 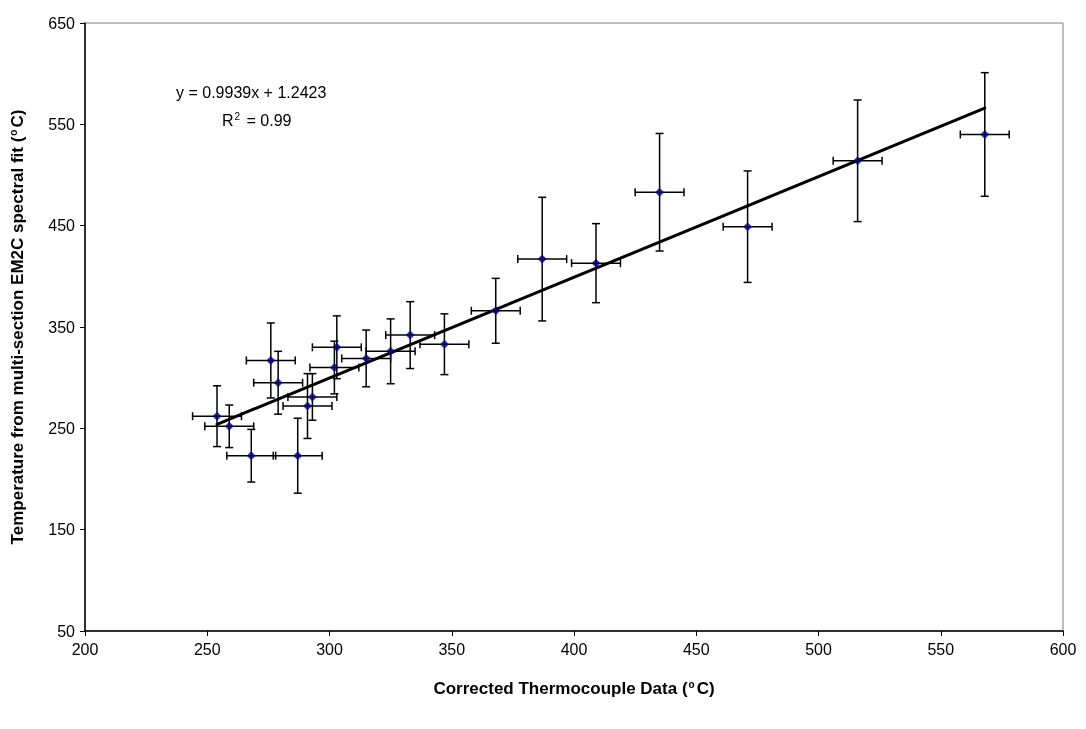 What do you see at coordinates (1063, 649) in the screenshot?
I see `x-tick-label: 600` at bounding box center [1063, 649].